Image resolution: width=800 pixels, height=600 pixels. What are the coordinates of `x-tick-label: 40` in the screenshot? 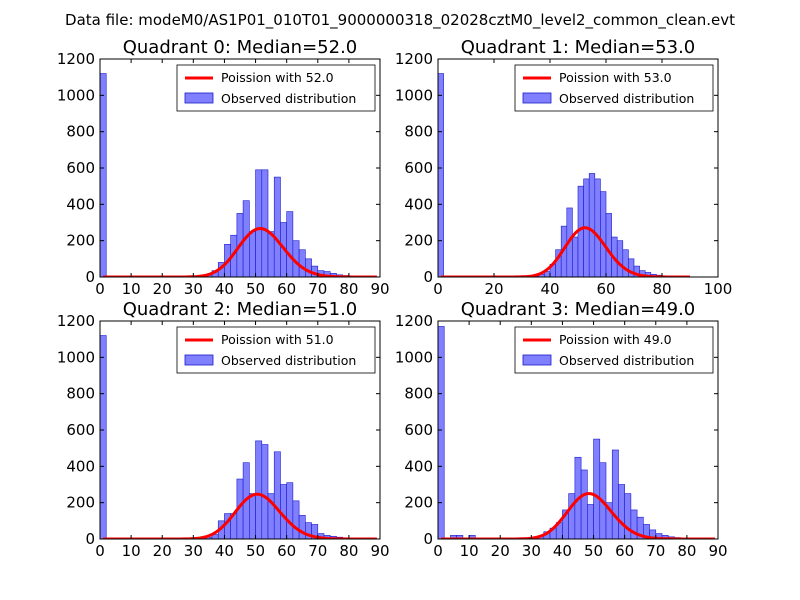 It's located at (549, 289).